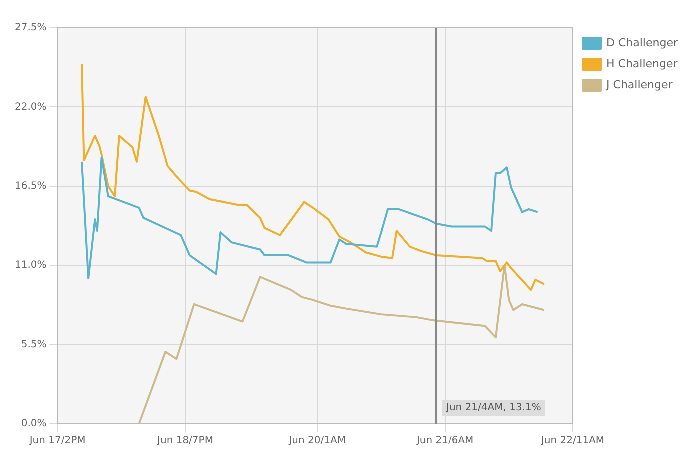 Image resolution: width=700 pixels, height=462 pixels. Describe the element at coordinates (317, 441) in the screenshot. I see `x-tick-label: Jun 20/1AM` at that location.